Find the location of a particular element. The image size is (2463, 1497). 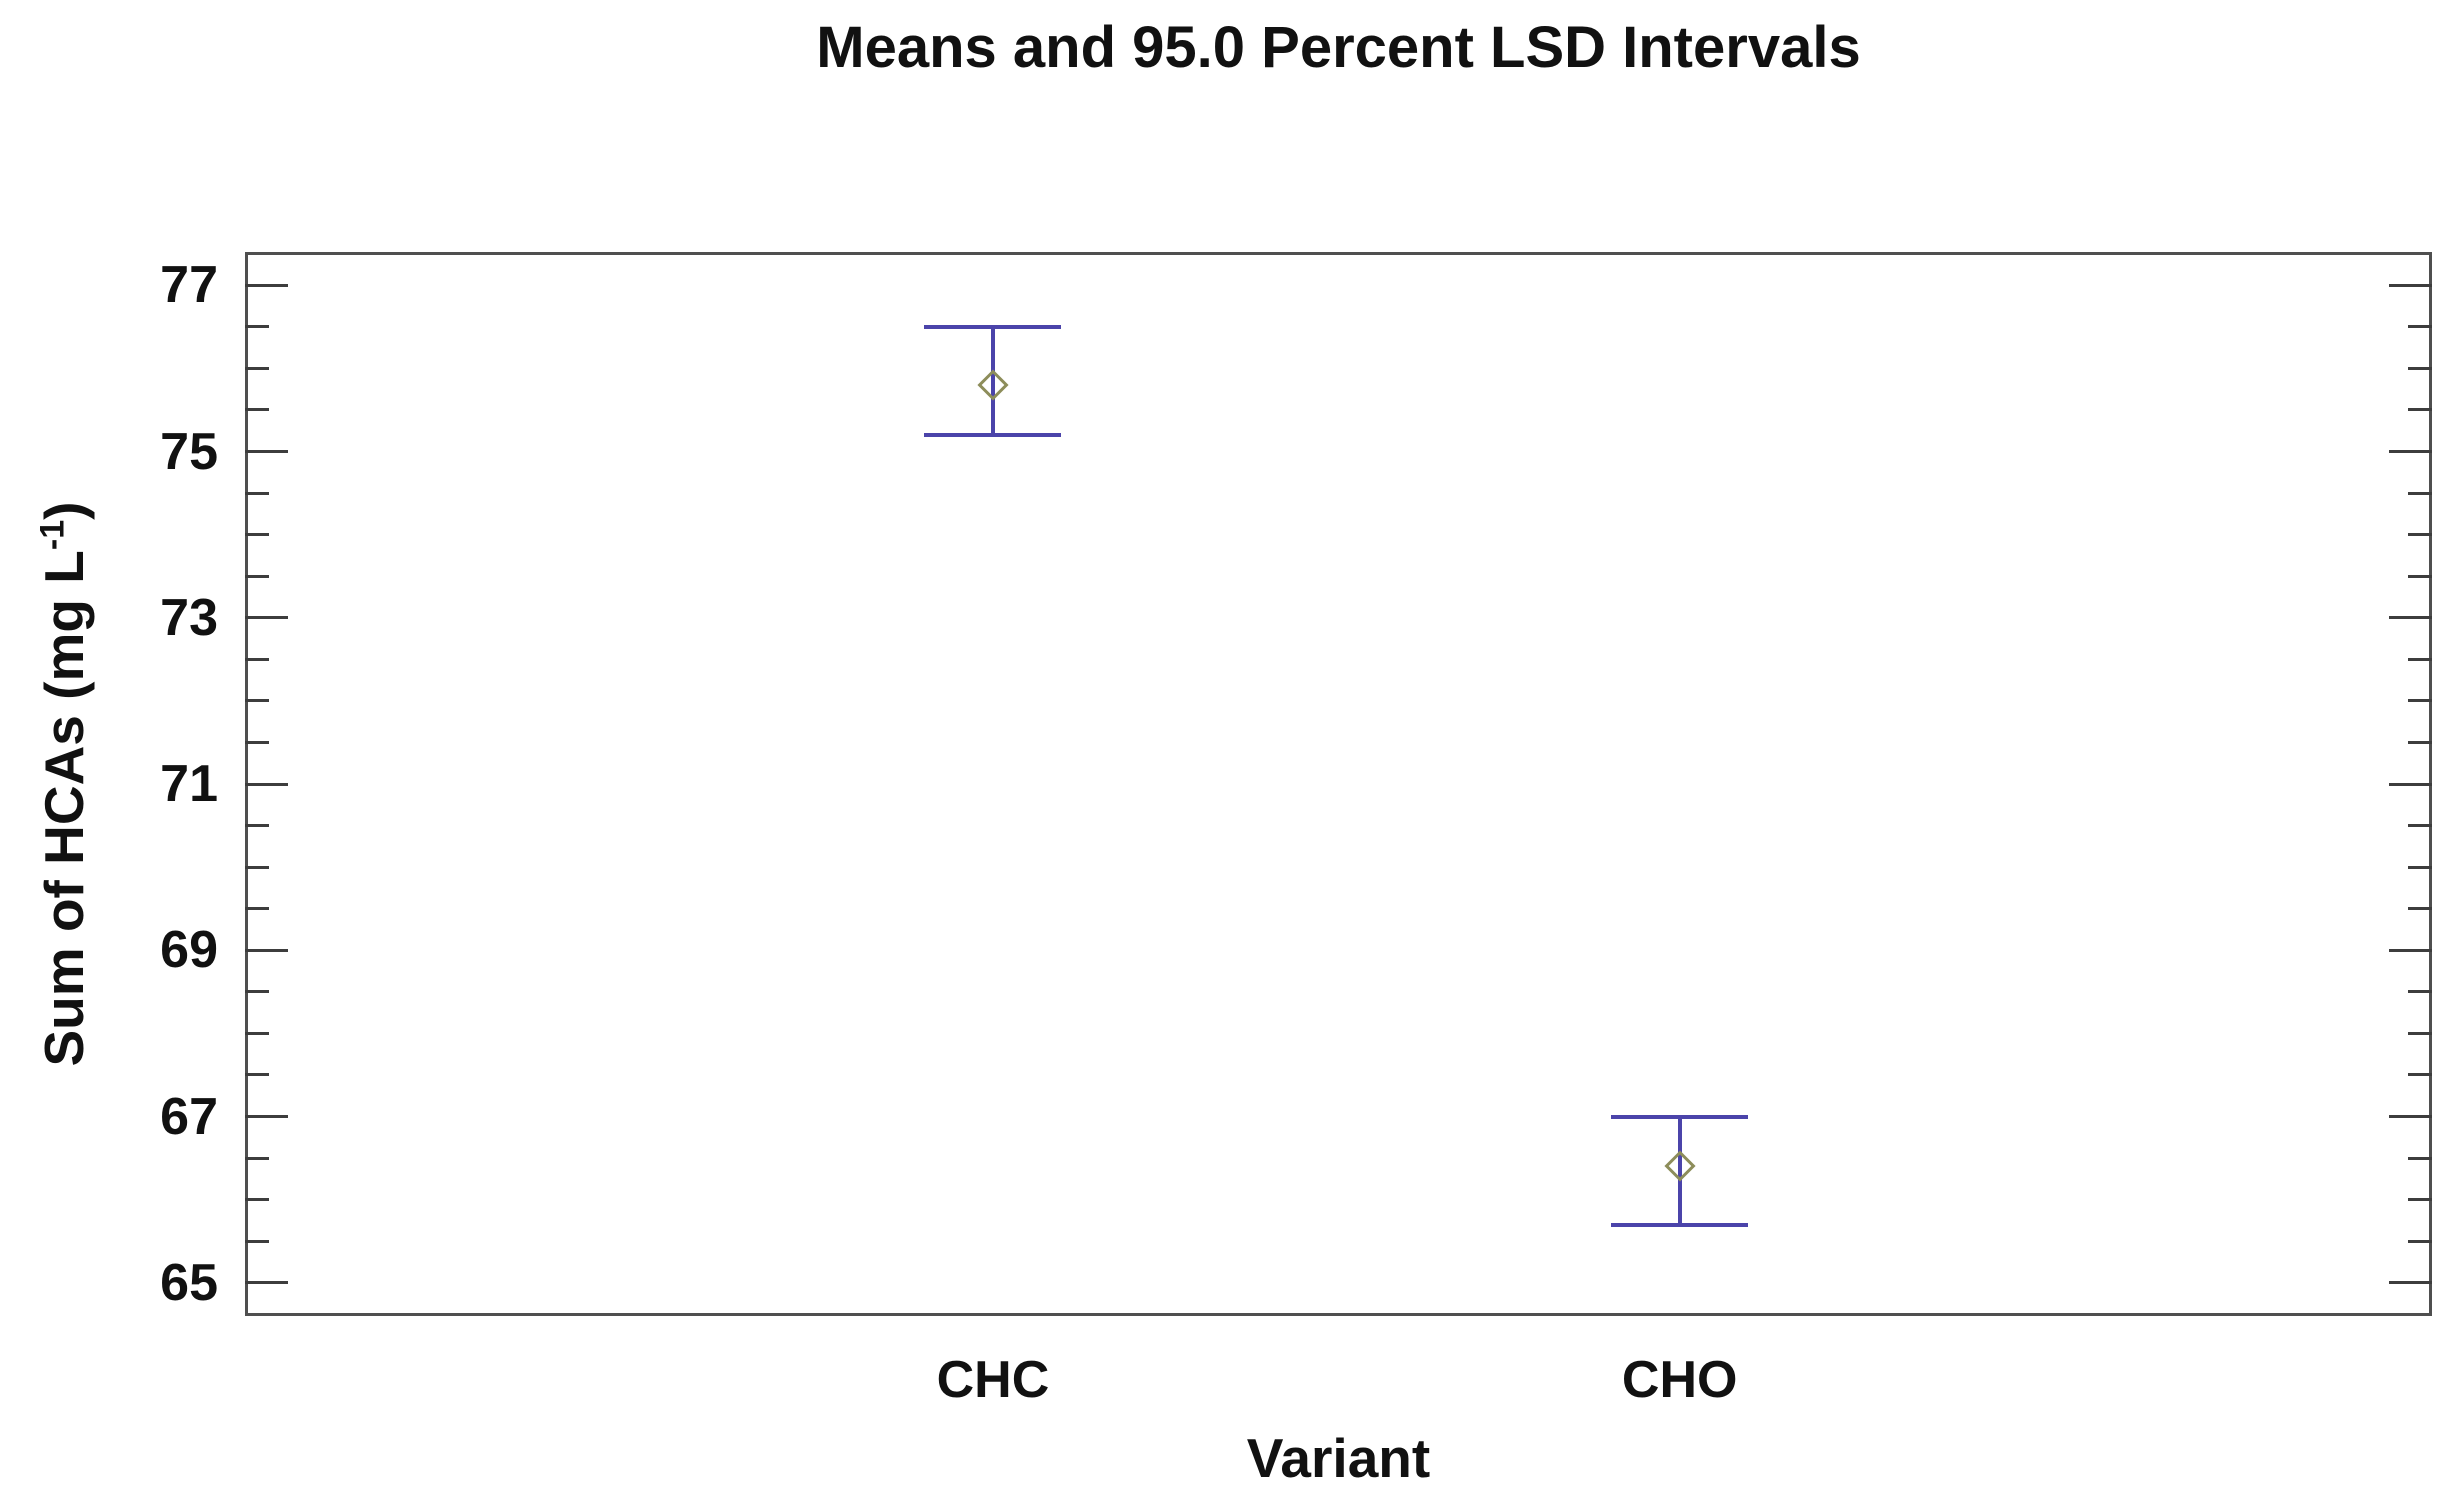

y-axis-tick-label: 75 is located at coordinates (189, 451).